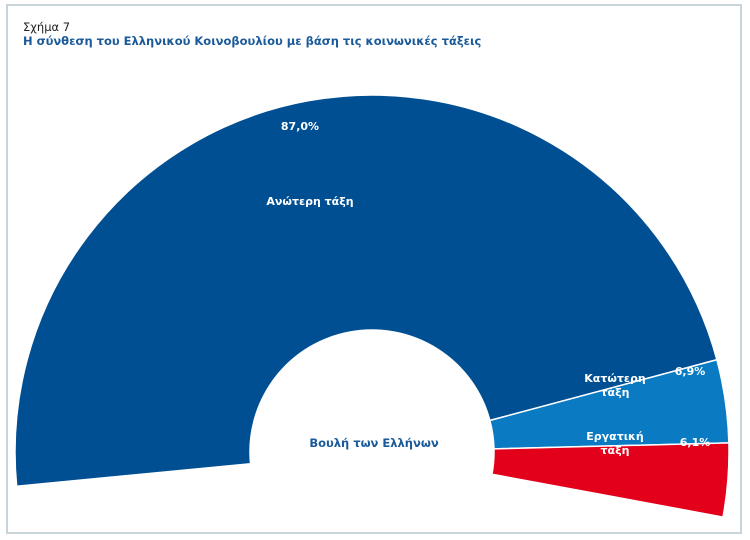 The height and width of the screenshot is (540, 750). Describe the element at coordinates (690, 371) in the screenshot. I see `slice-value-label: 6,9%` at that location.